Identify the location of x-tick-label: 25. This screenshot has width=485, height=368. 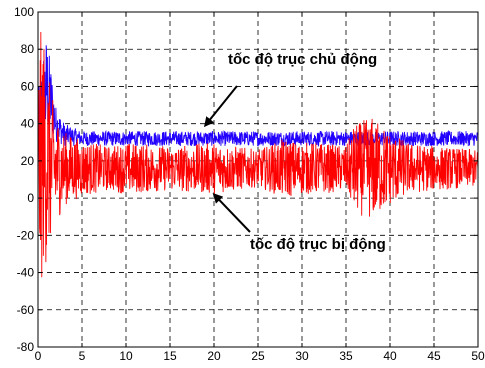
(258, 356).